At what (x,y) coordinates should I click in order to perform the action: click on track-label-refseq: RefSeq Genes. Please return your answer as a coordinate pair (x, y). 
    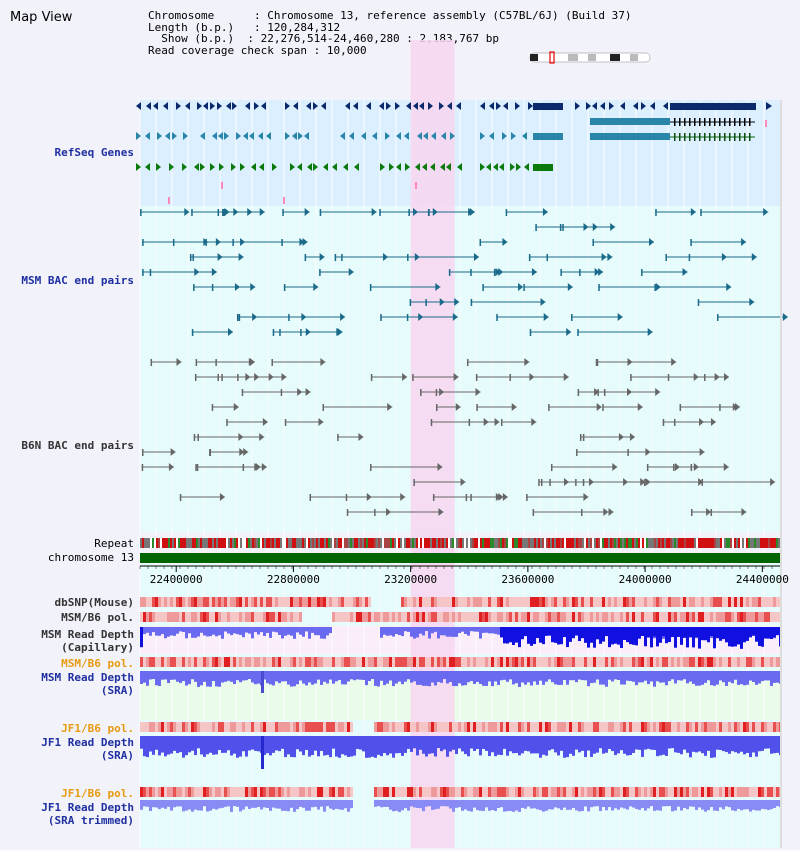
    Looking at the image, I should click on (94, 152).